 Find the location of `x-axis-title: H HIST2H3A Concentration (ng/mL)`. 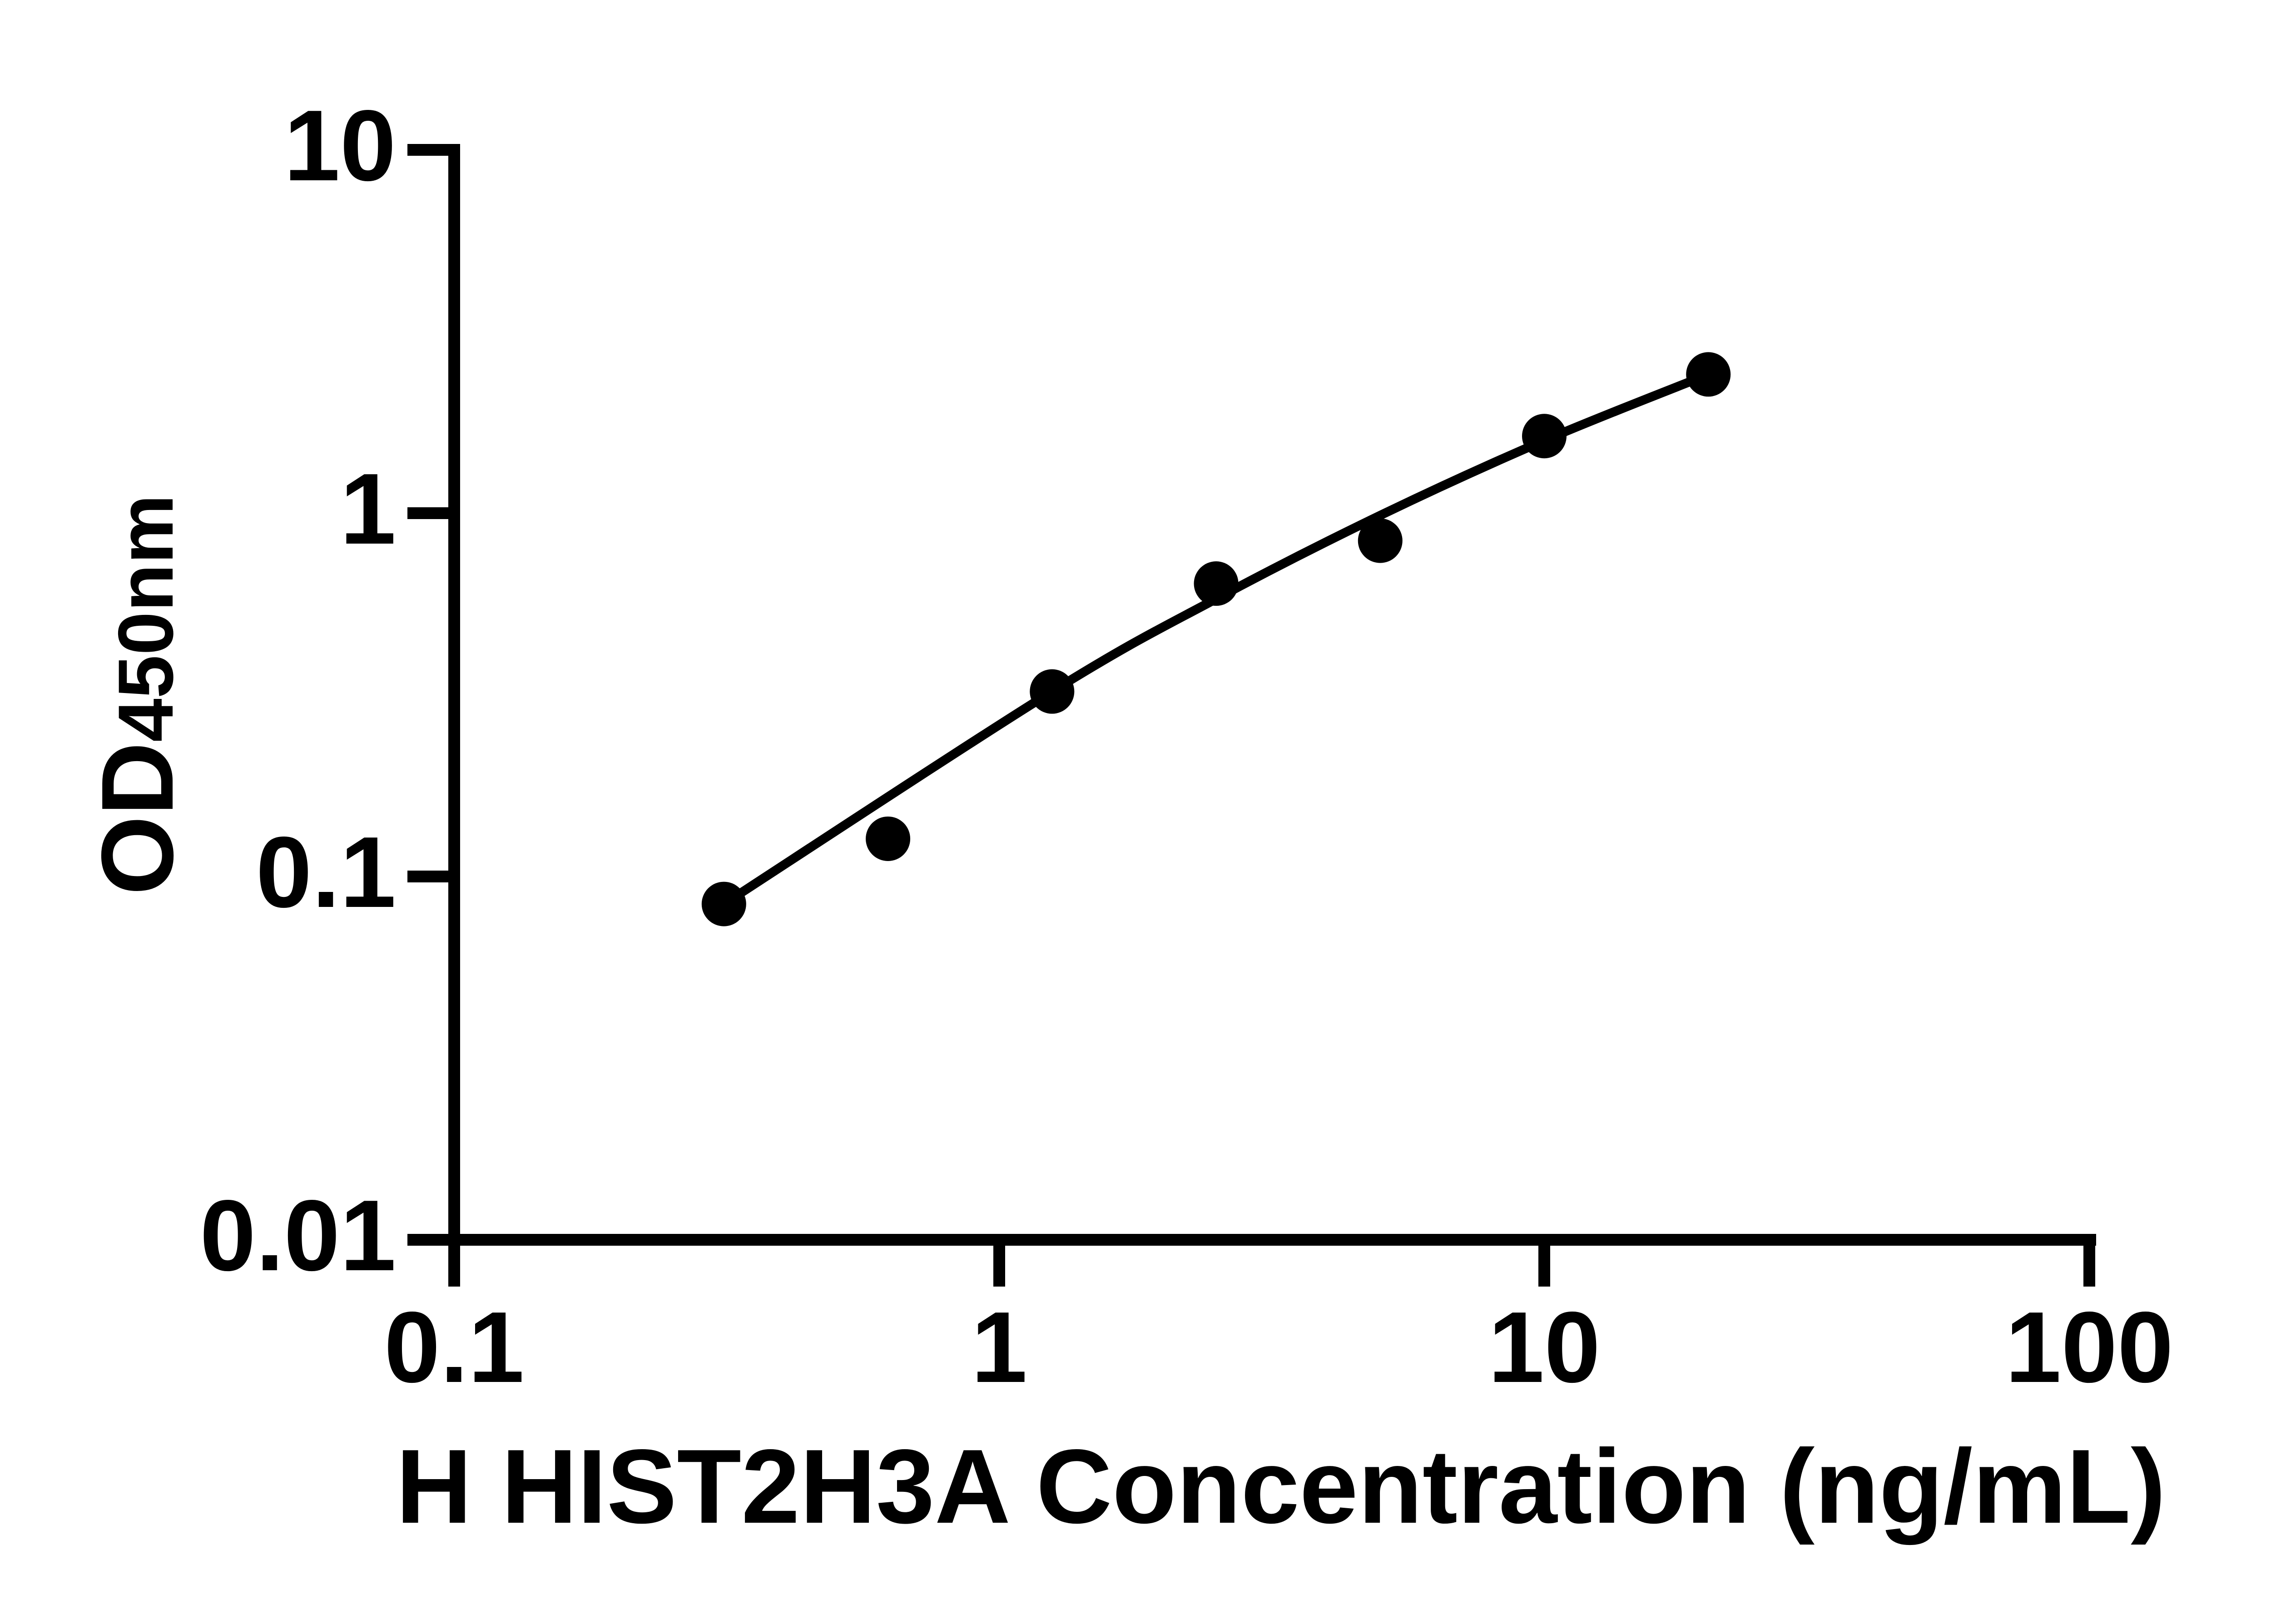

x-axis-title: H HIST2H3A Concentration (ng/mL) is located at coordinates (1281, 1486).